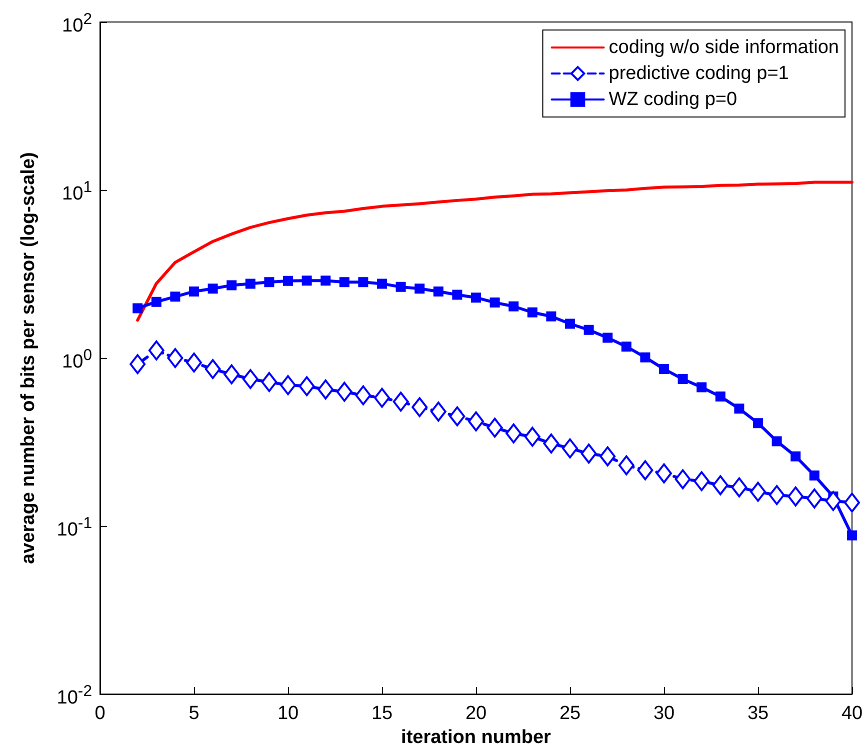  I want to click on y-tick-label: 10$^{1}$, so click(77, 192).